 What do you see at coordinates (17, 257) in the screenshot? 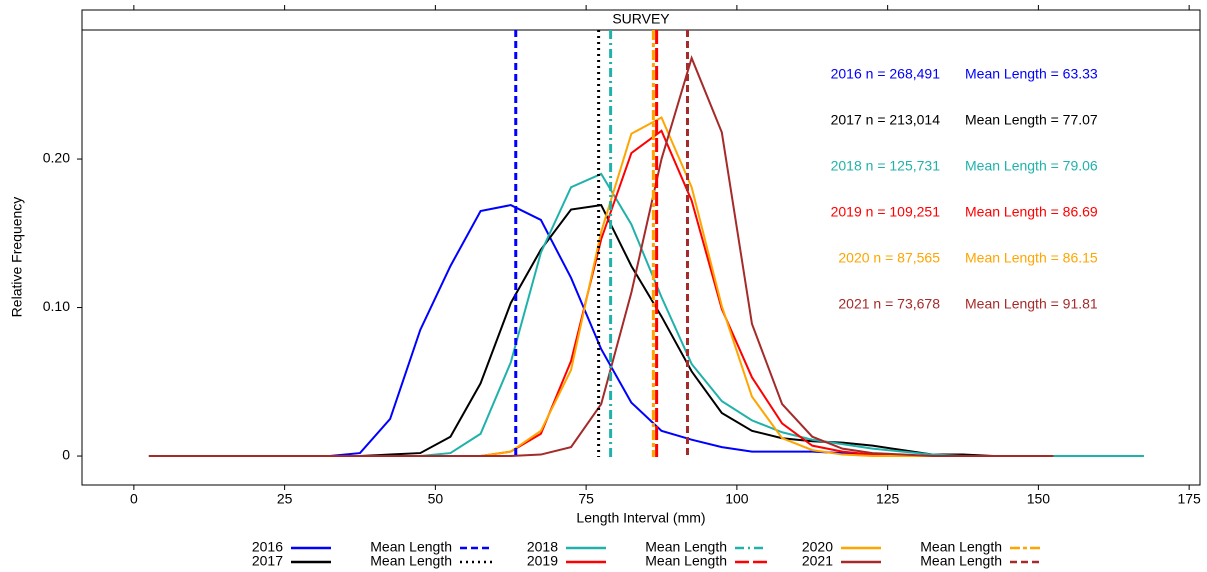
I see `y-axis-title: Relative Frequency` at bounding box center [17, 257].